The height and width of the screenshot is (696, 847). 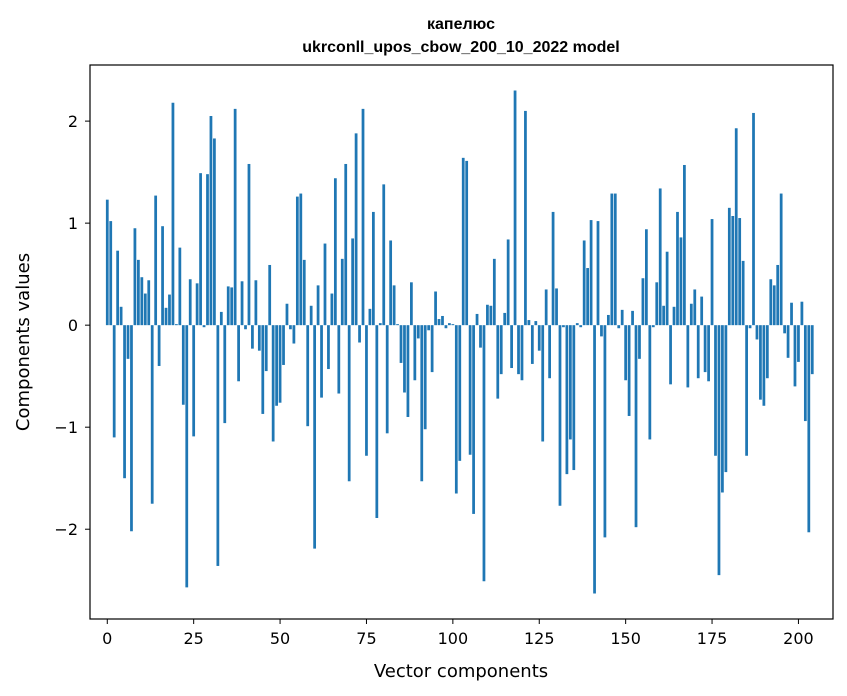 I want to click on x-tick-label: 50, so click(x=280, y=638).